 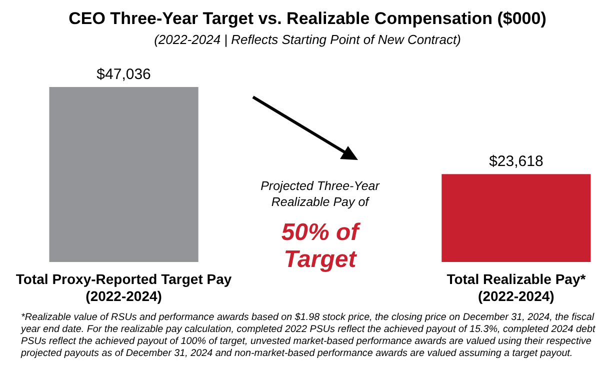 What do you see at coordinates (308, 335) in the screenshot?
I see `text: *Realizable value of RSUs and performance awards based on $1.98 stock price, the closing price on December 31, 2024, the fiscal year end date. For the realizable pay calculation, completed 2022 PSUs reflect the achieved payout of 15.3%, completed 2024 debt PSUs reflect the achieved payout of 100% of target, unvested market-based performance awards are valued using their respective projected payouts as of December 31, 2024 and non-market-based performance awards are valued assuming a target payout.` at bounding box center [308, 335].